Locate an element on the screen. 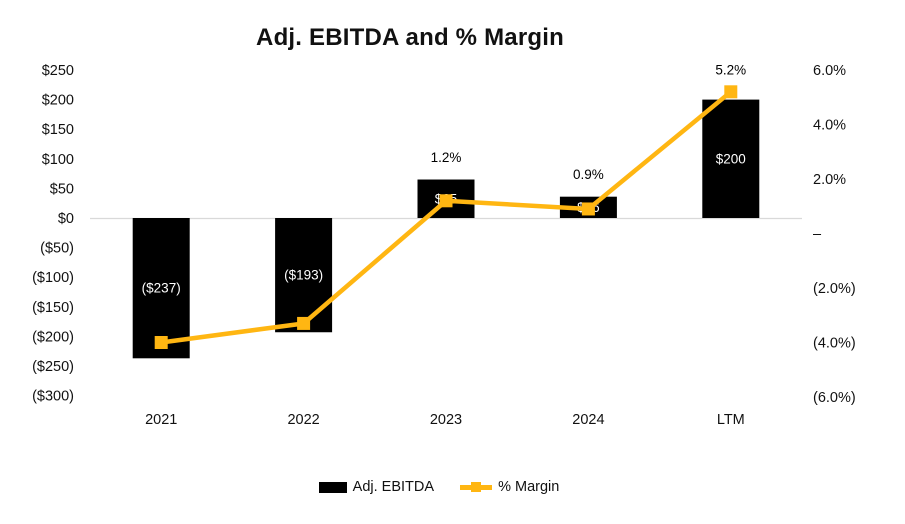  x-axis-label-2021: 2021 is located at coordinates (161, 420).